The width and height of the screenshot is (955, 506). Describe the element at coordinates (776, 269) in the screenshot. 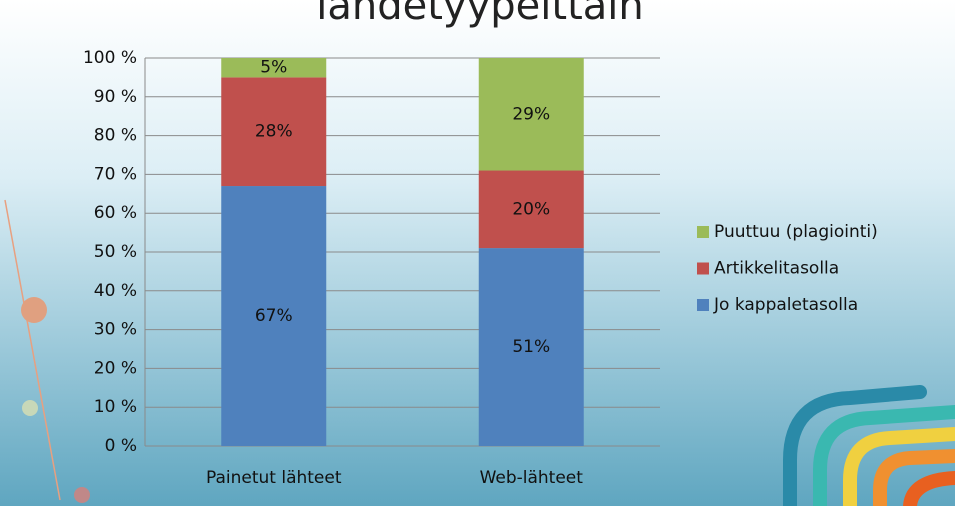

I see `legend-label: Artikkelitasolla` at that location.